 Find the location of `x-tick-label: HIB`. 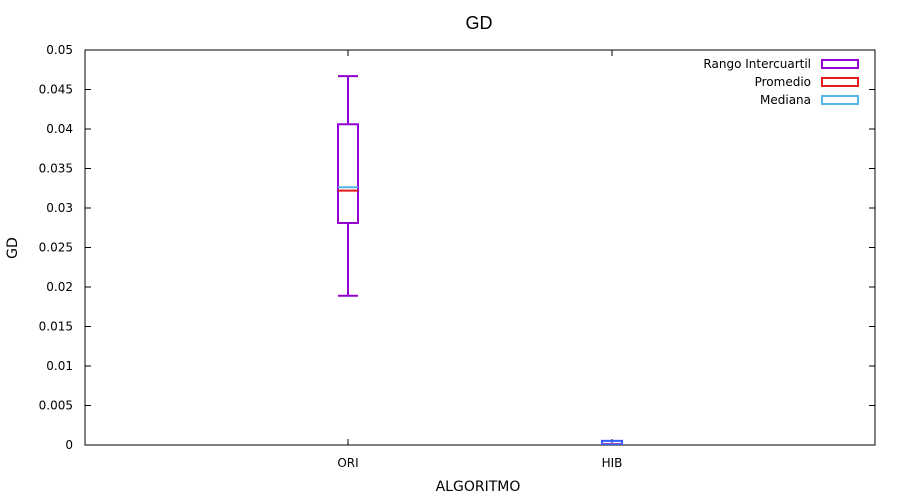

x-tick-label: HIB is located at coordinates (612, 463).